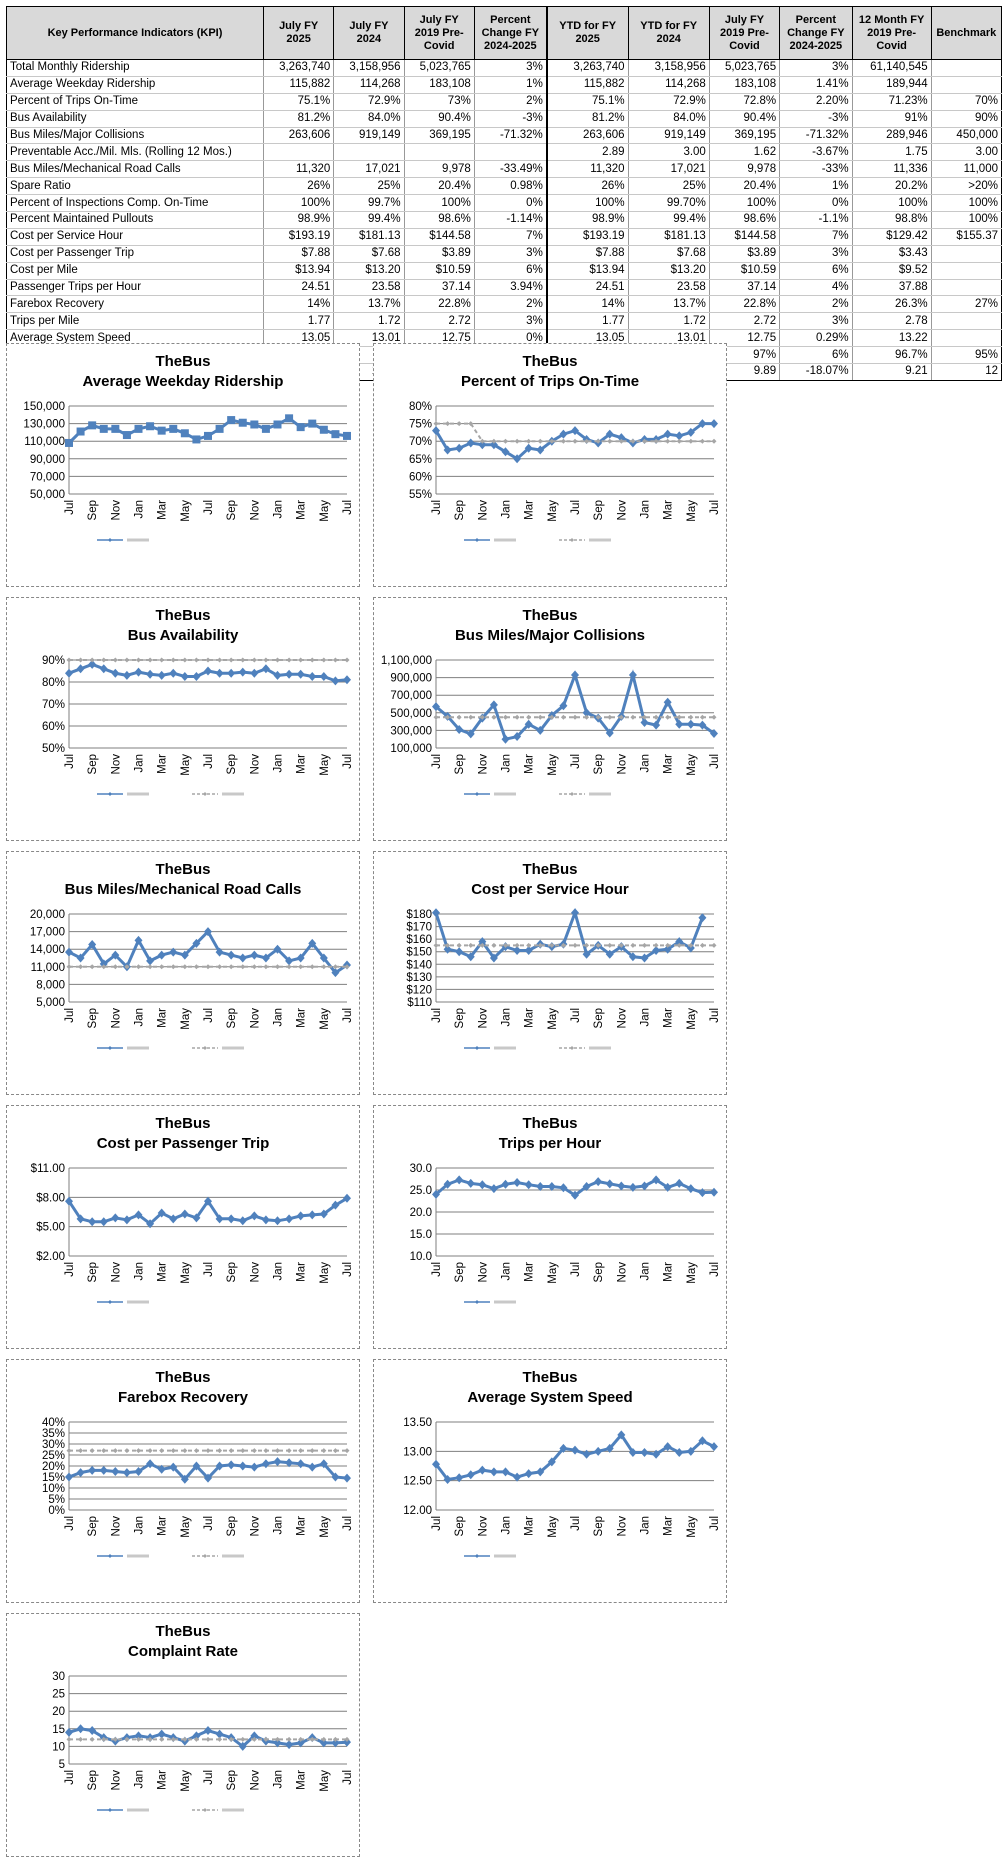 The width and height of the screenshot is (1006, 1876). I want to click on kpi-cell-value: 3,263,740, so click(298, 68).